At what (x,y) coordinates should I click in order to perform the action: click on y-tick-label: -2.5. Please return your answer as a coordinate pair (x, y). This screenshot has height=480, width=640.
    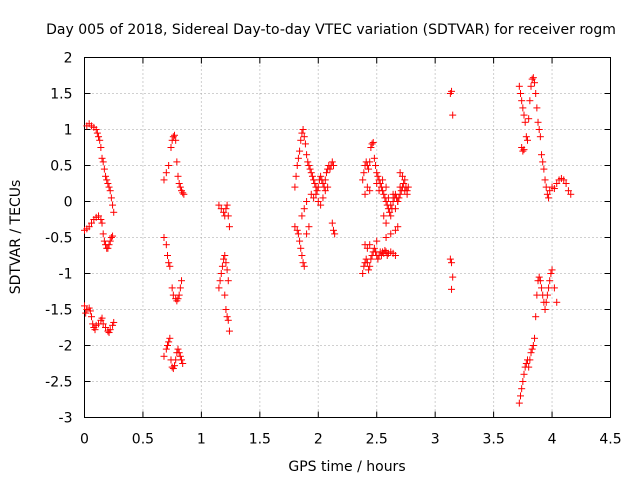
    Looking at the image, I should click on (58, 383).